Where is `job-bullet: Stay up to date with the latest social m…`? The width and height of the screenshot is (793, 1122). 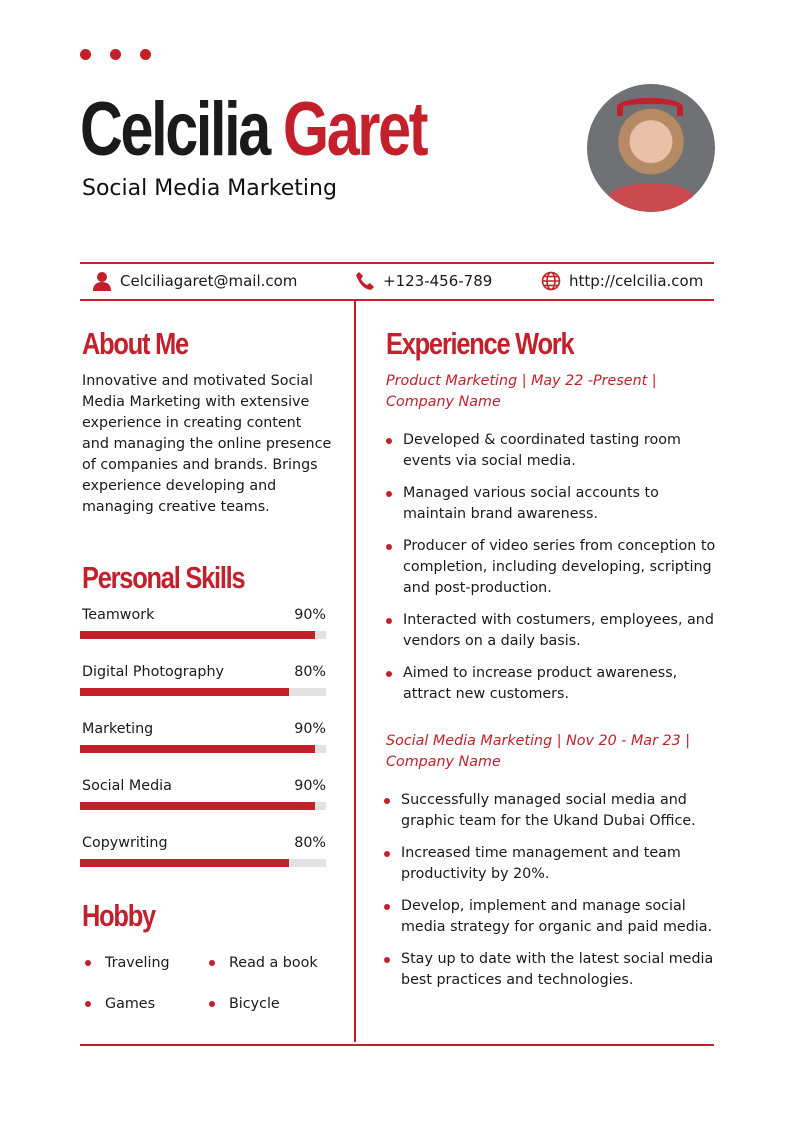
job-bullet: Stay up to date with the latest social m… is located at coordinates (549, 970).